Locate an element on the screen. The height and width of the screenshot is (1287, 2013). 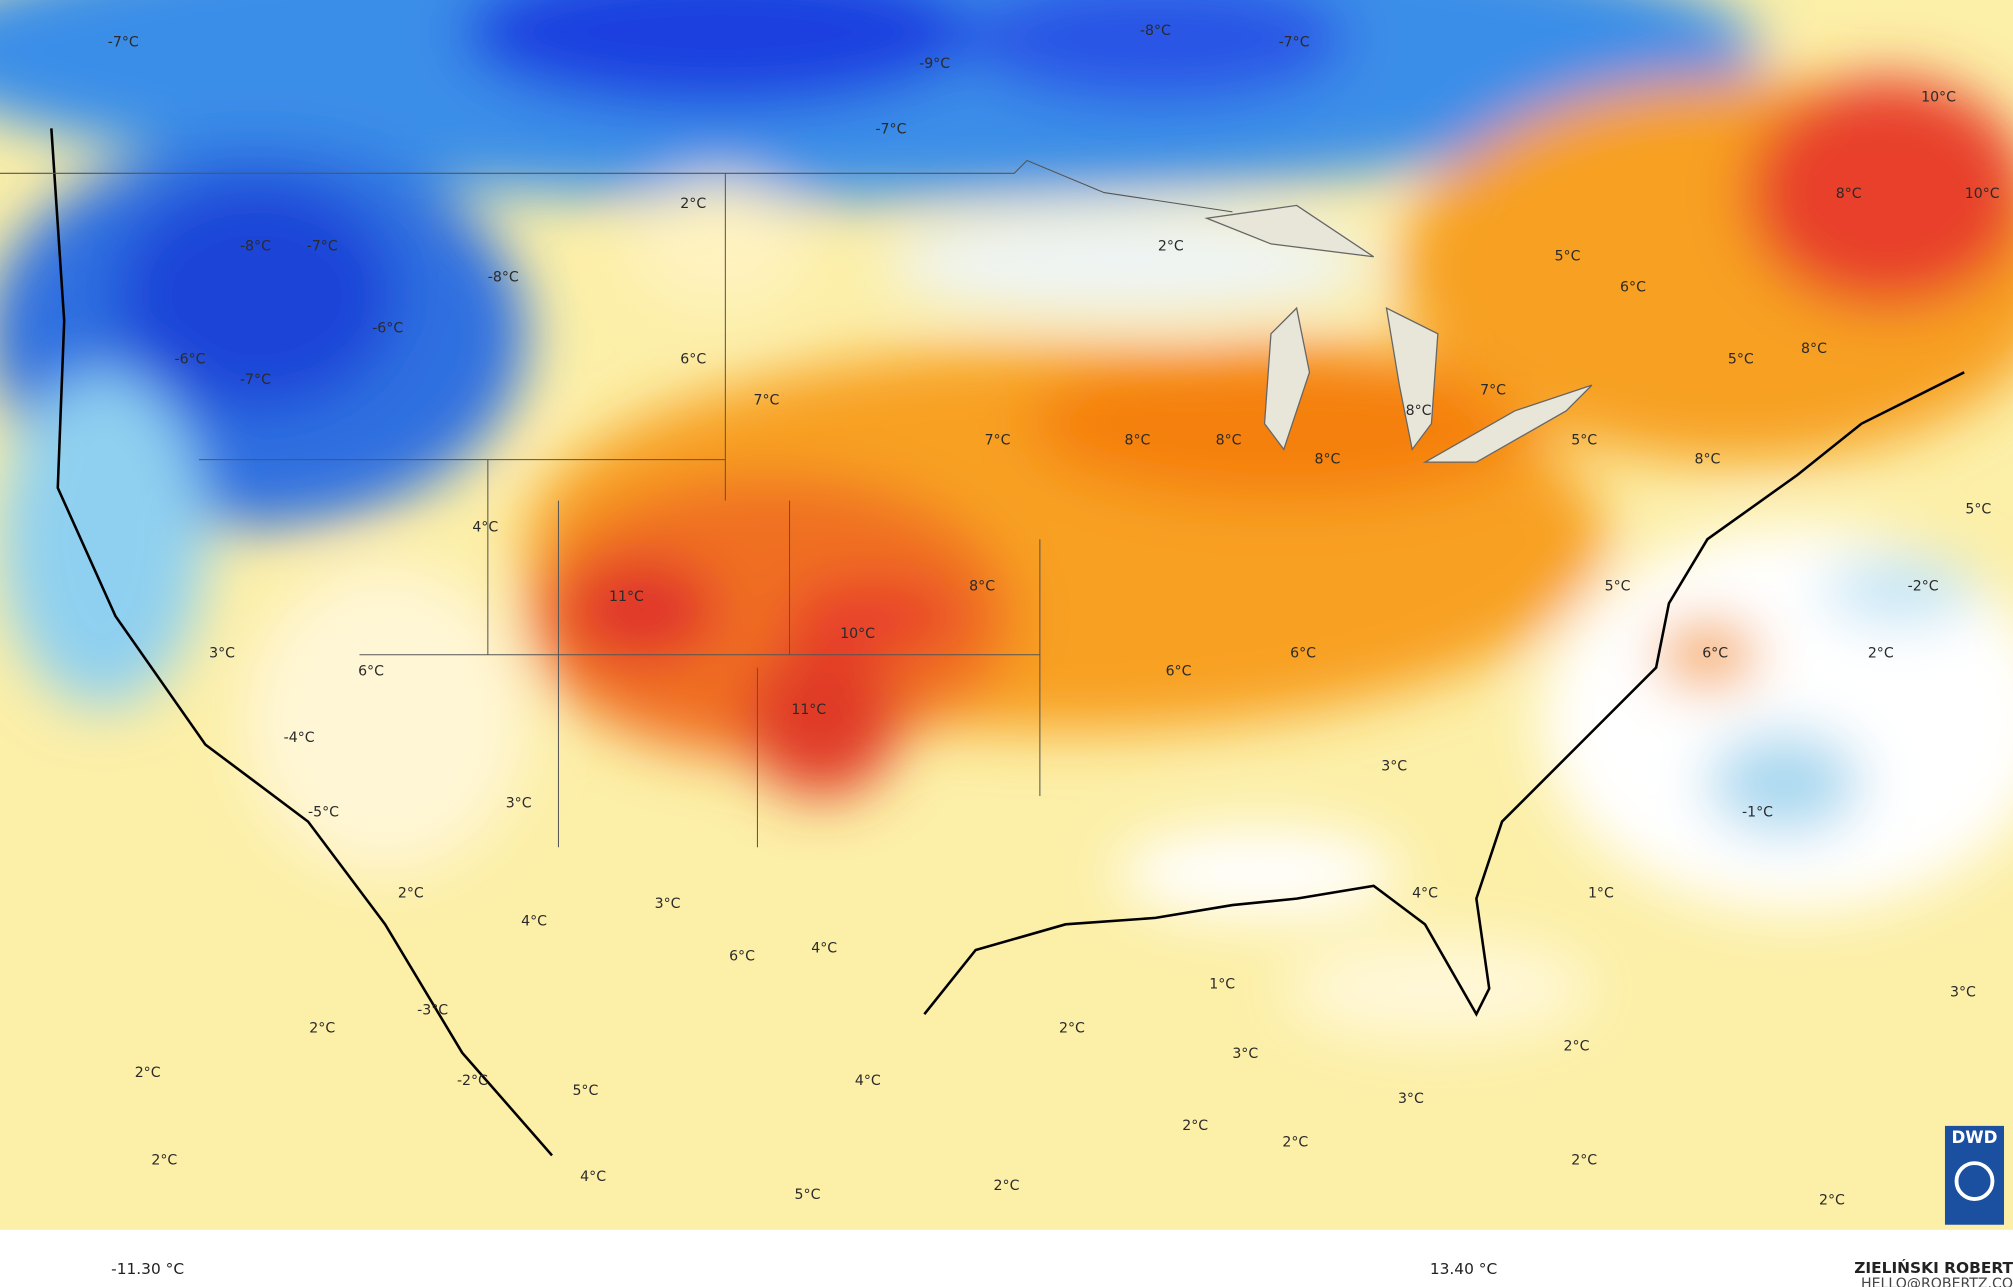
logo-swirl is located at coordinates (1974, 1181).